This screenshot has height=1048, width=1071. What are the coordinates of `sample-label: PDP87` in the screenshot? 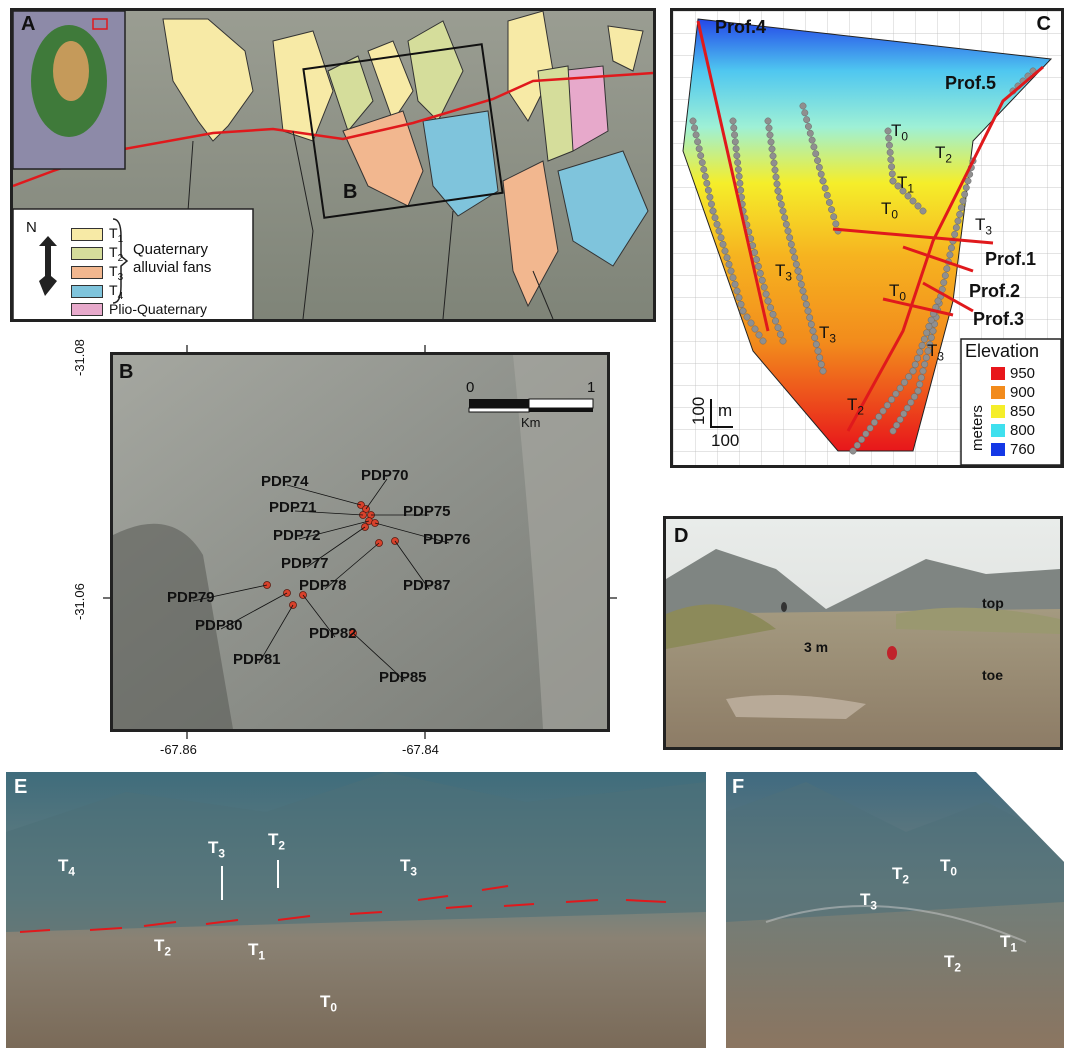 It's located at (427, 585).